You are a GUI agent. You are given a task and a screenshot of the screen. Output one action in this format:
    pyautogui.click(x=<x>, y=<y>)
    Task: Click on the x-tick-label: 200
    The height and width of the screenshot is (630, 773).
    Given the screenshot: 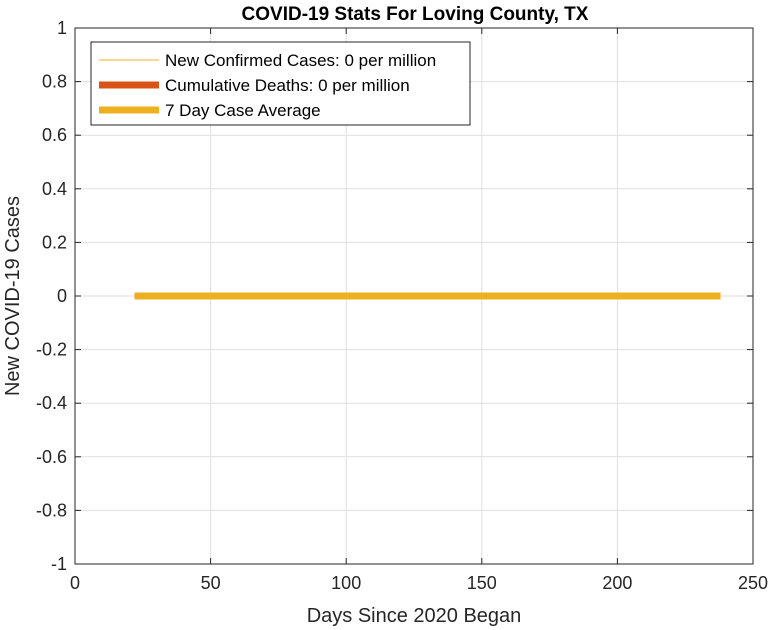 What is the action you would take?
    pyautogui.click(x=617, y=583)
    